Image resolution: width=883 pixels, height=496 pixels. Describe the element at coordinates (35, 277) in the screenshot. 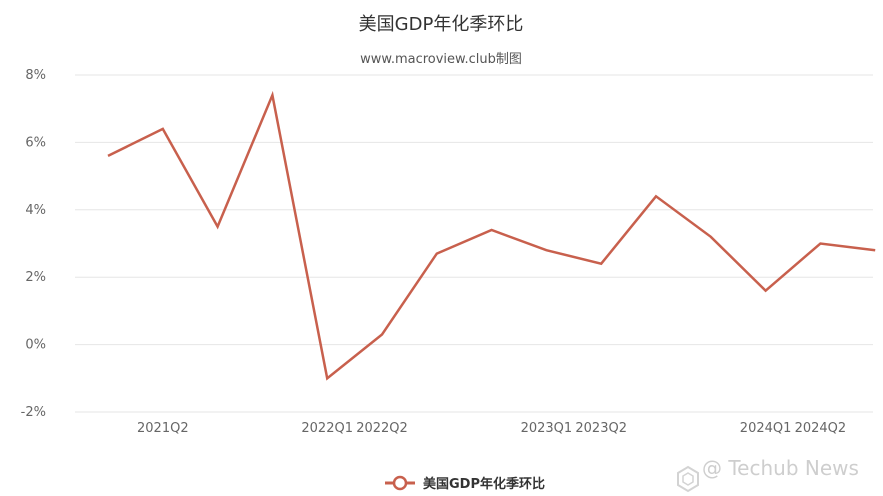

I see `y-tick-label: 2%` at that location.